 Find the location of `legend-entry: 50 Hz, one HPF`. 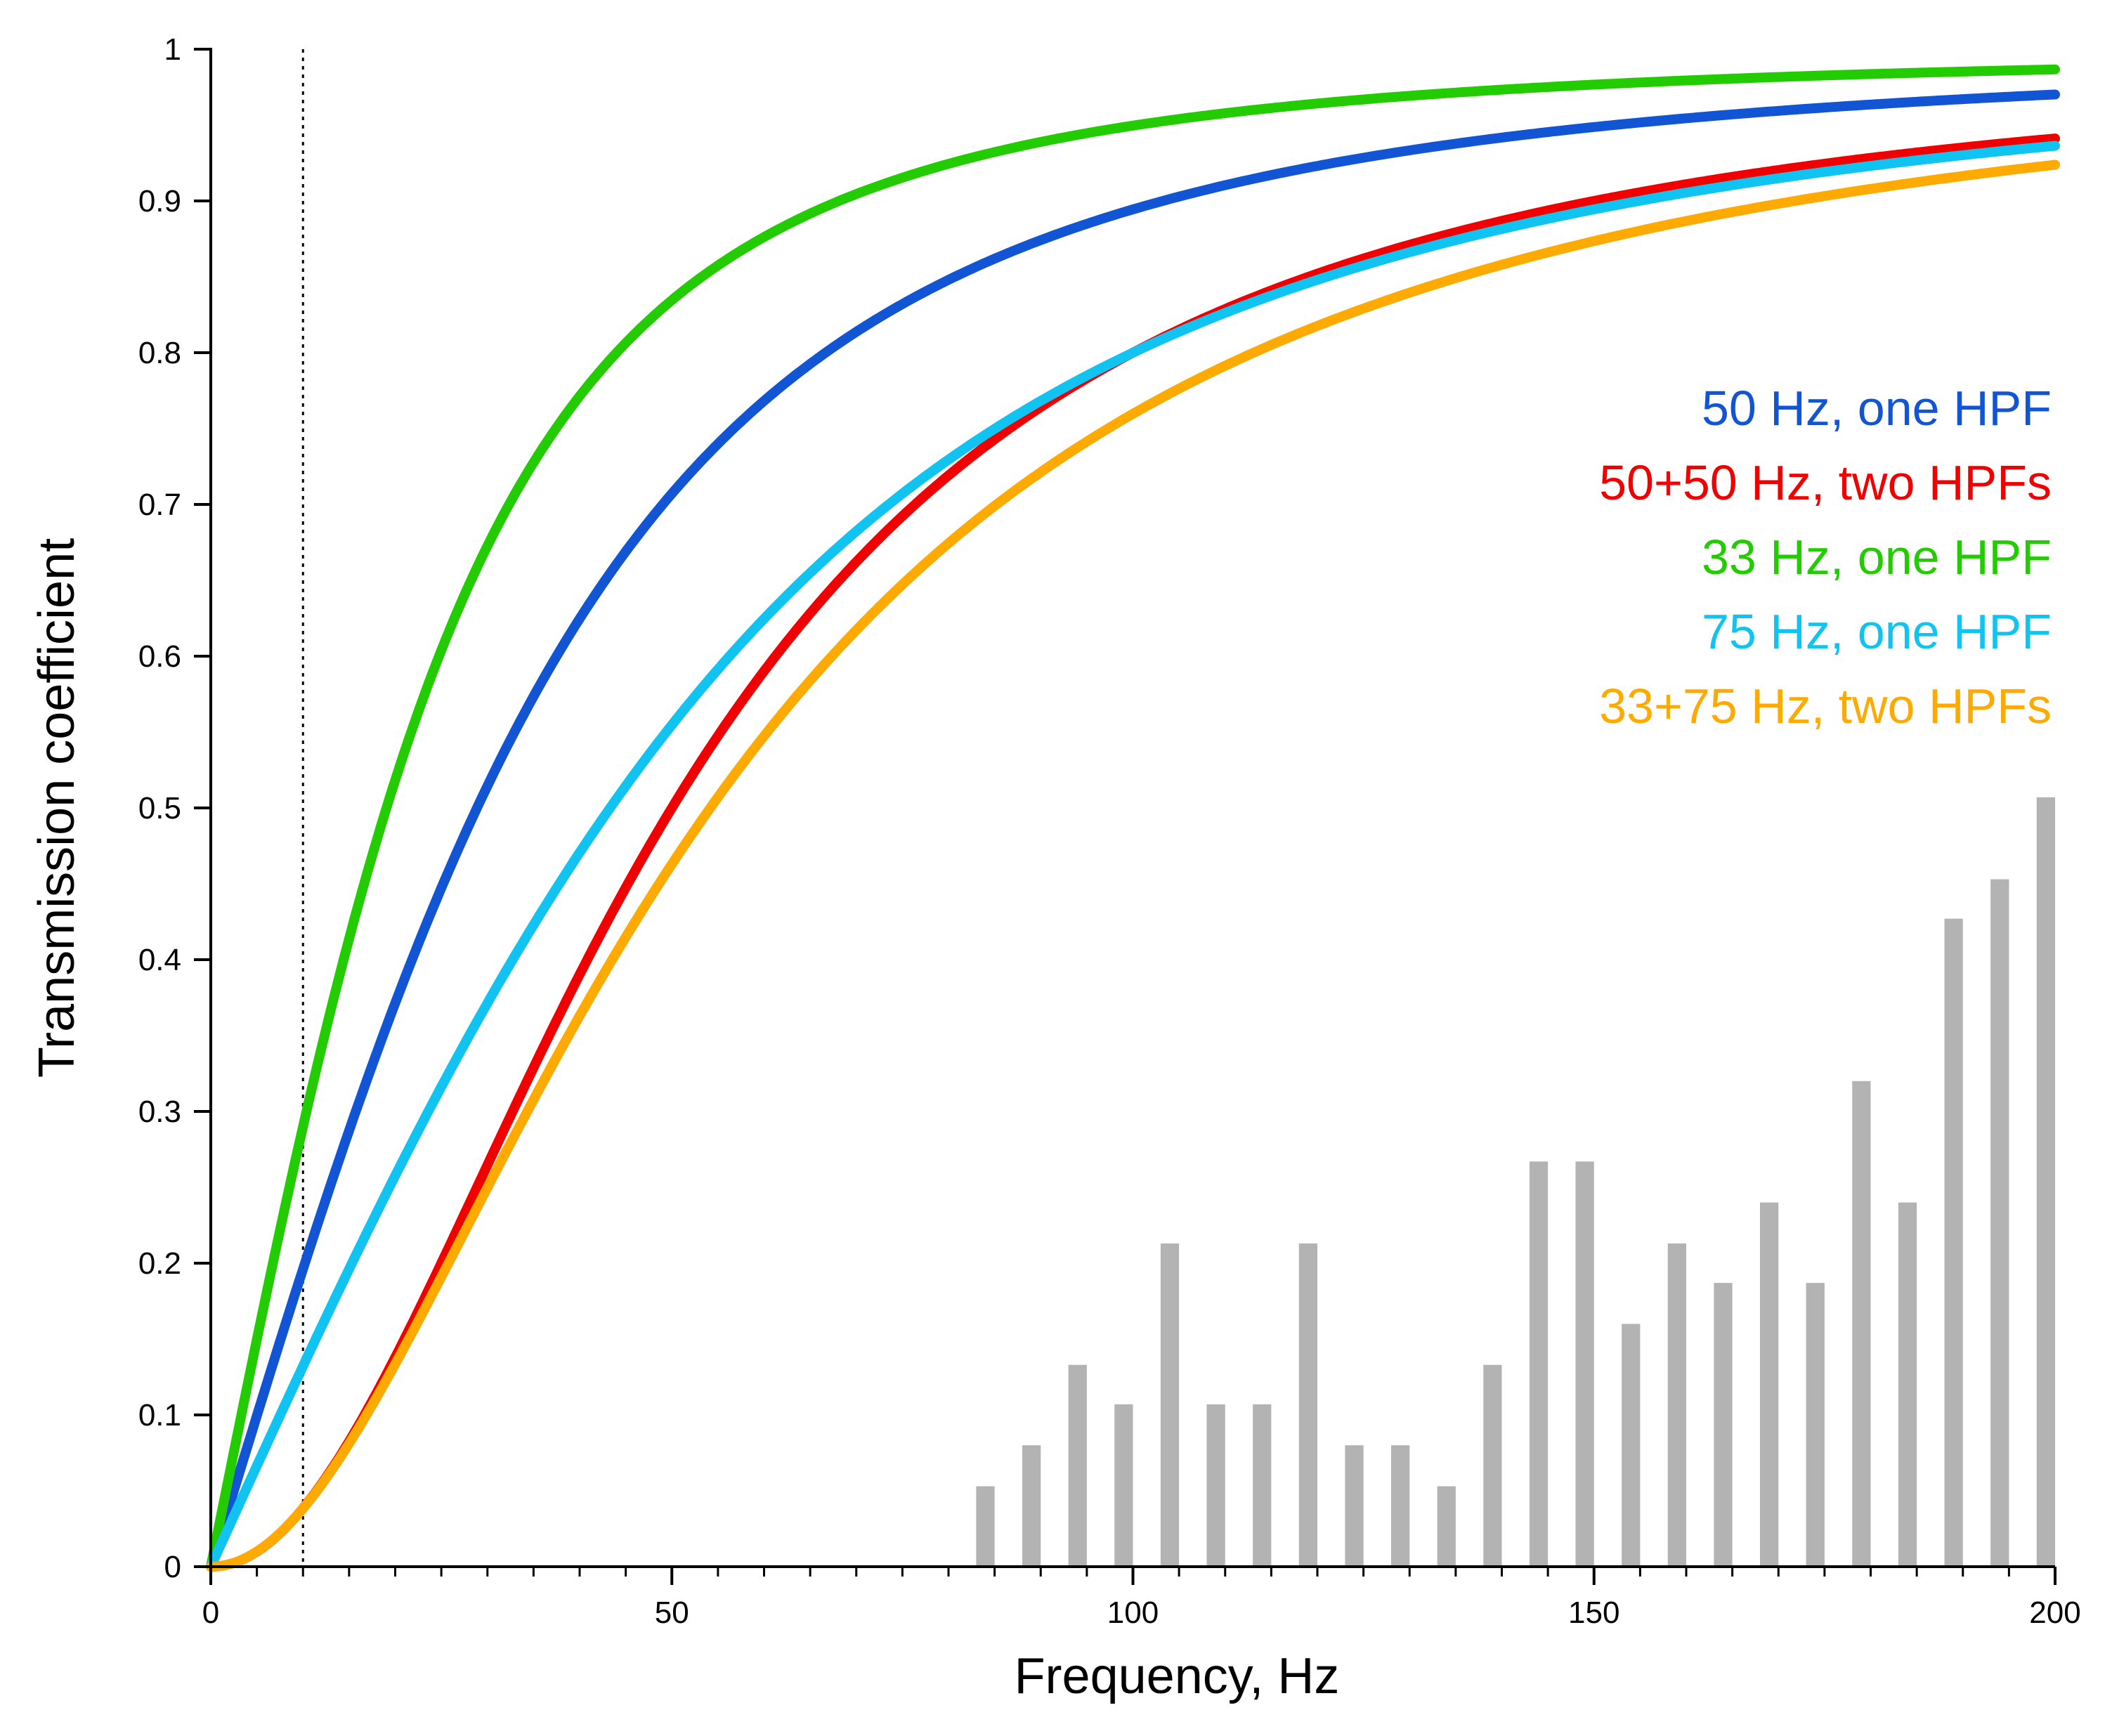

legend-entry: 50 Hz, one HPF is located at coordinates (1877, 408).